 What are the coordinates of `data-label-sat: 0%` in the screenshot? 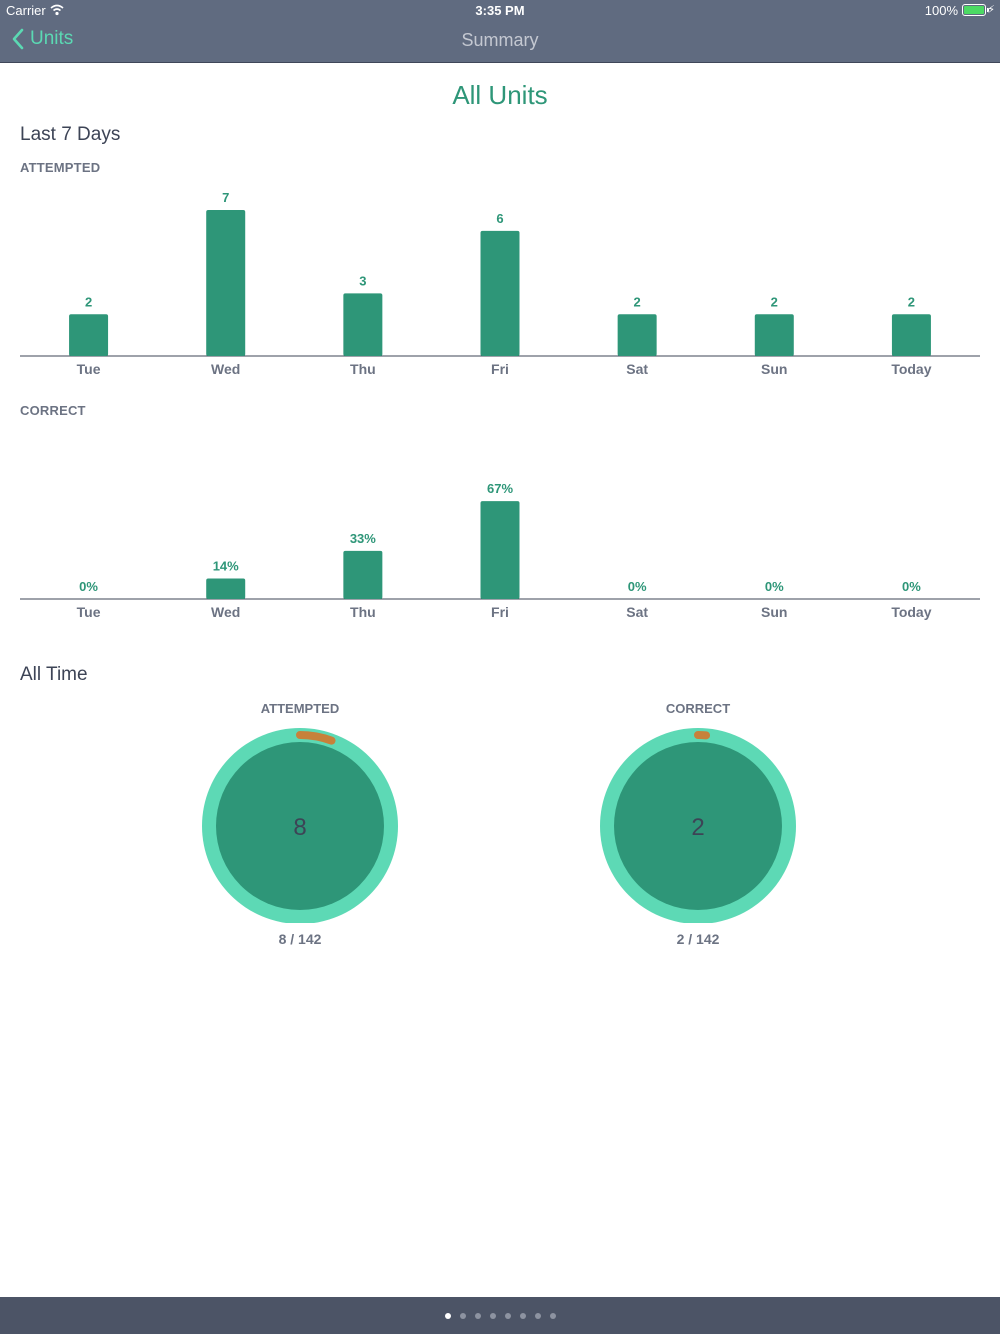 It's located at (637, 586).